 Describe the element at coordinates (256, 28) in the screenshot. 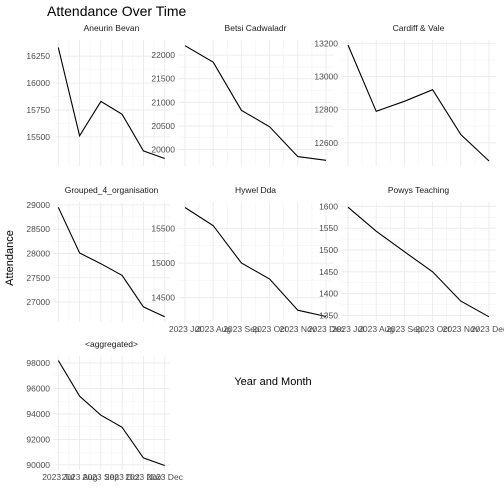

I see `facet-strip-label: Betsi Cadwaladr` at that location.